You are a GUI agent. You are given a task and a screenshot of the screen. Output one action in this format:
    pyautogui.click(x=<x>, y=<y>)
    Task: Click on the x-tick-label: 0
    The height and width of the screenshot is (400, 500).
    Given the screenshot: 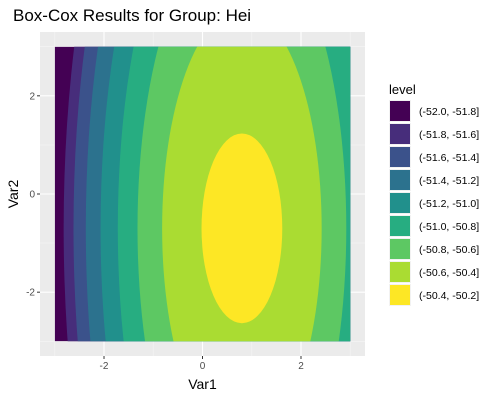 What is the action you would take?
    pyautogui.click(x=203, y=366)
    